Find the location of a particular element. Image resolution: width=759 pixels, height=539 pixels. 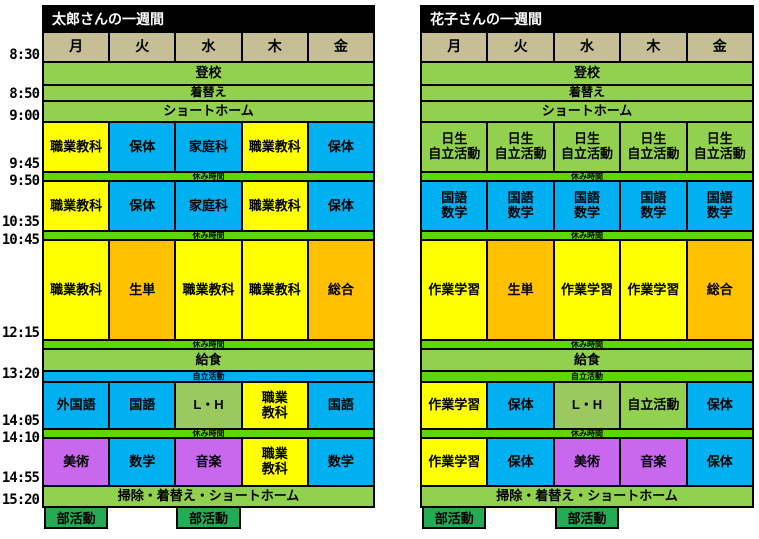

period-cell: 音楽 is located at coordinates (653, 462).